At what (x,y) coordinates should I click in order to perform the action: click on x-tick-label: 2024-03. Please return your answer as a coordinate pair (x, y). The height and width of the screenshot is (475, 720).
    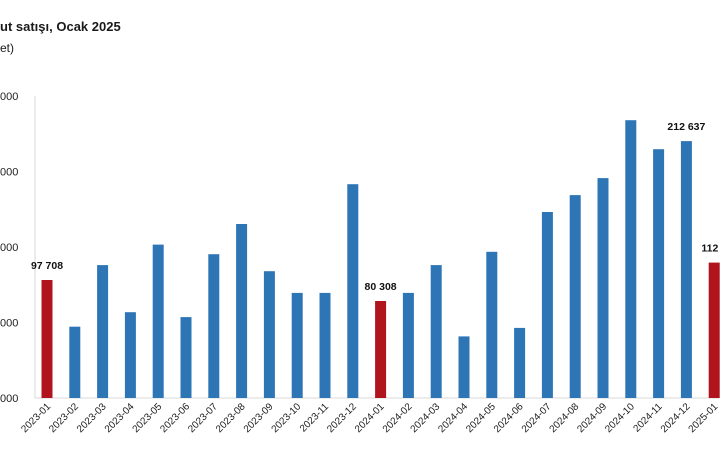
    Looking at the image, I should click on (426, 418).